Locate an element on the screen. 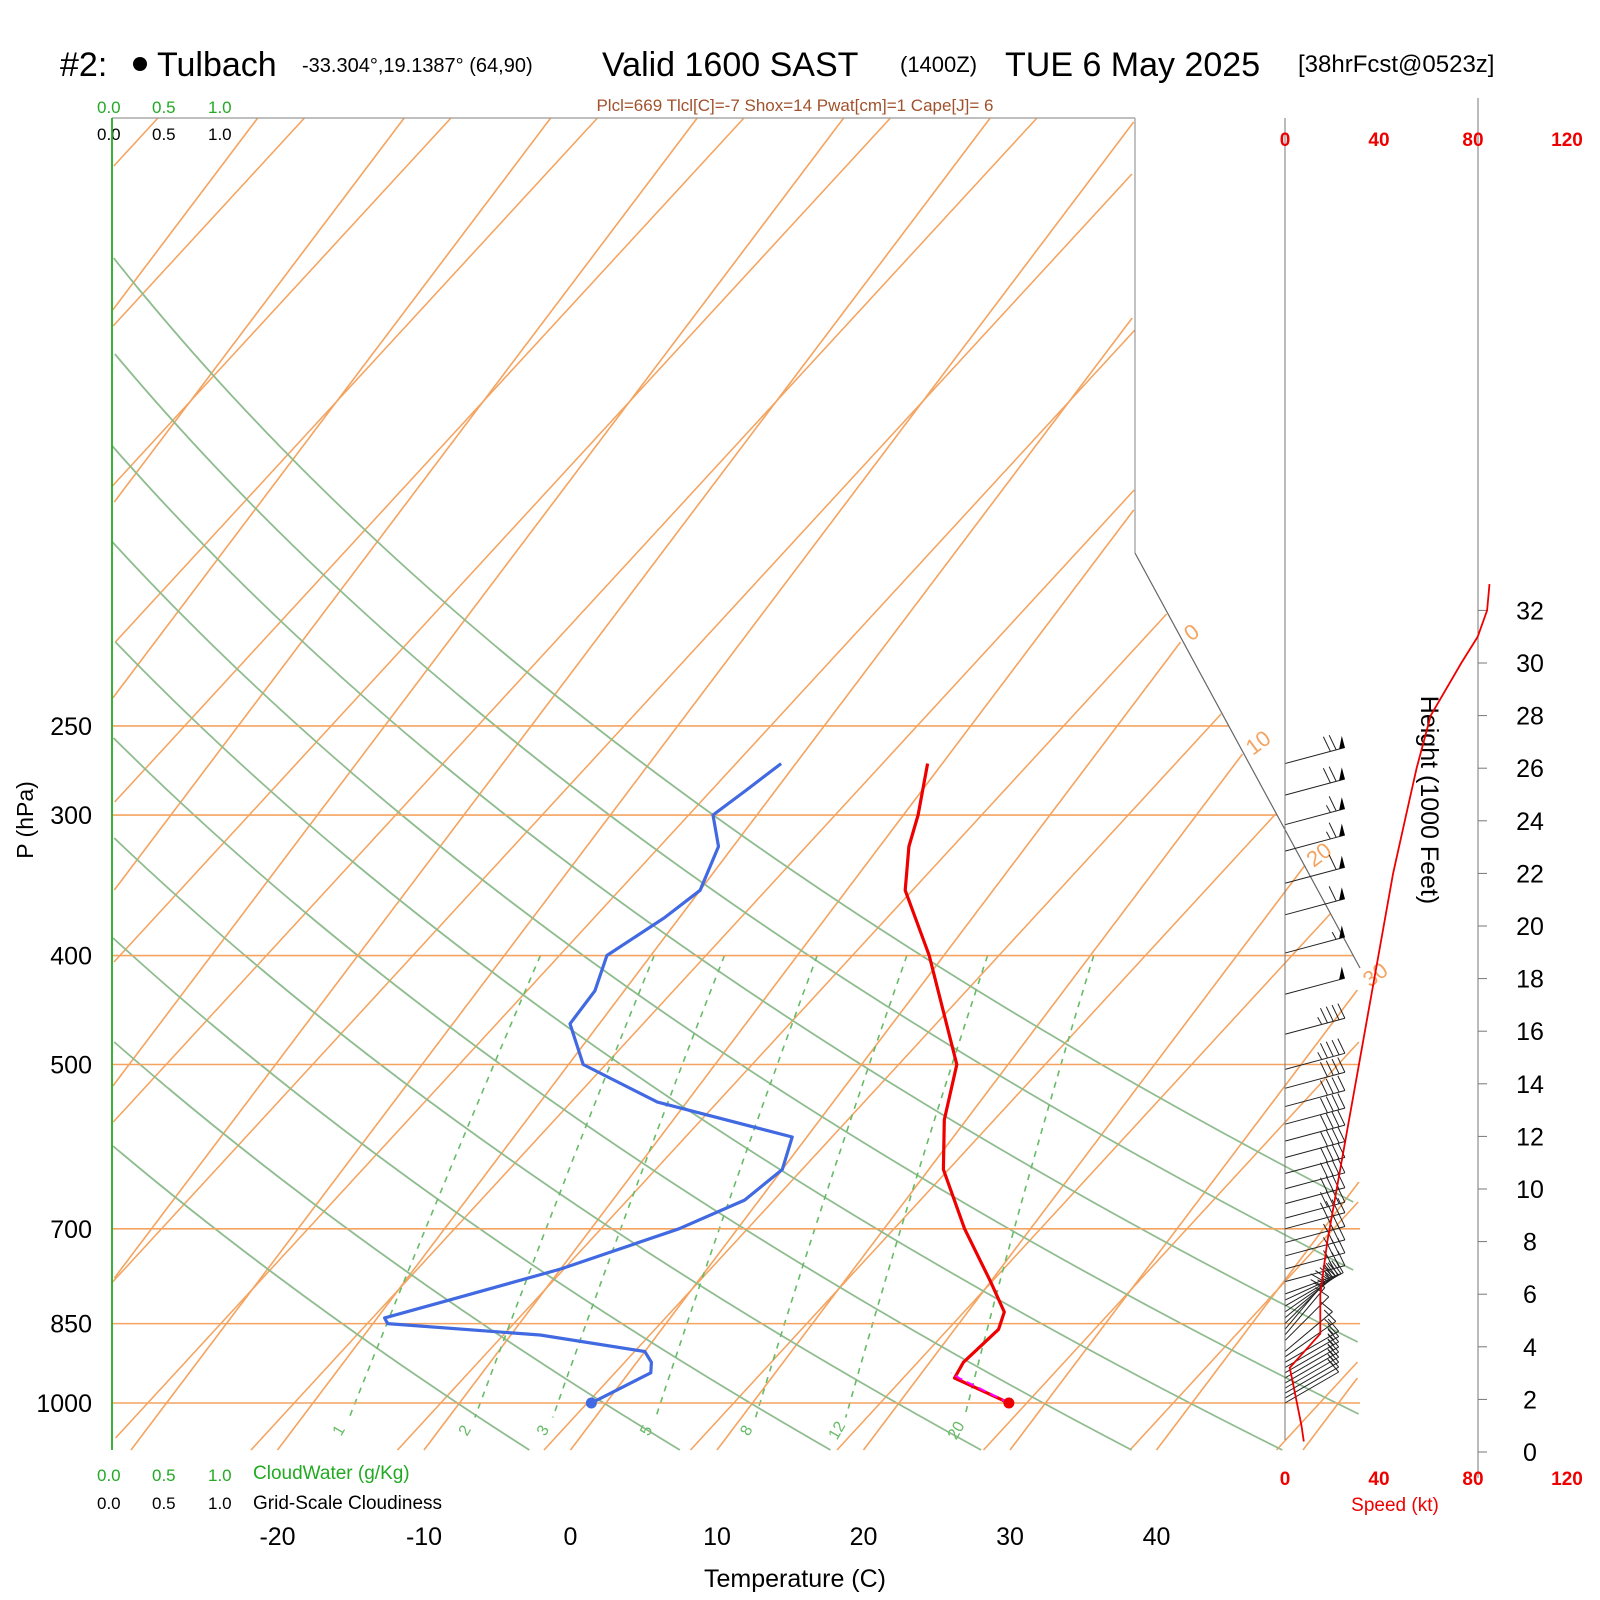 The width and height of the screenshot is (1600, 1600). mixing-ratio-label: 8 is located at coordinates (746, 1431).